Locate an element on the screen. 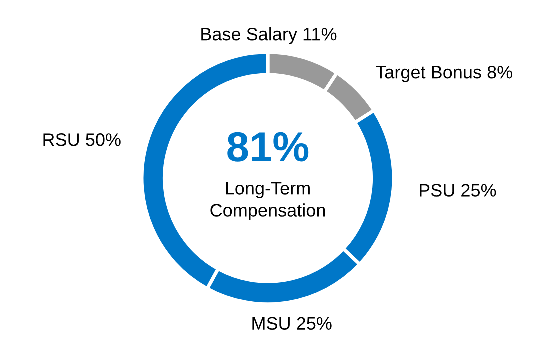  slice-label: RSU 50% is located at coordinates (82, 140).